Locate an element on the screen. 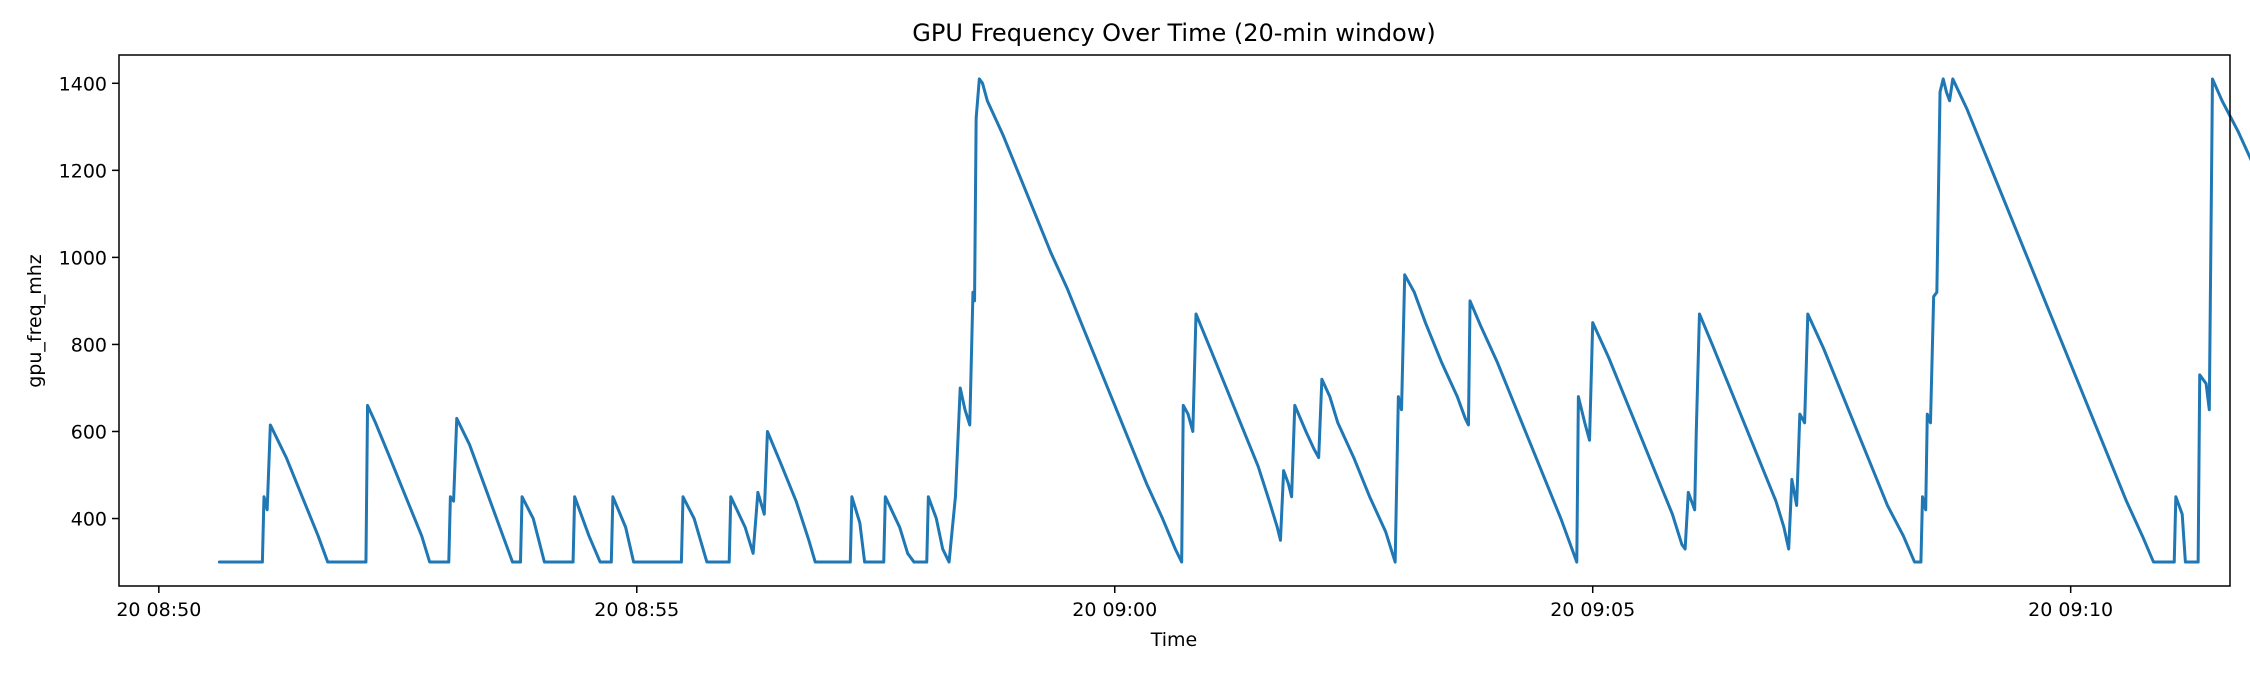  y-tick-label: 1000 is located at coordinates (83, 258).